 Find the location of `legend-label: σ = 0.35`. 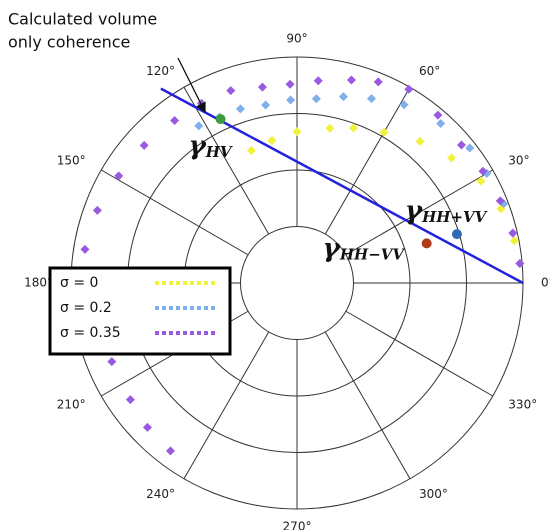

legend-label: σ = 0.35 is located at coordinates (90, 333).